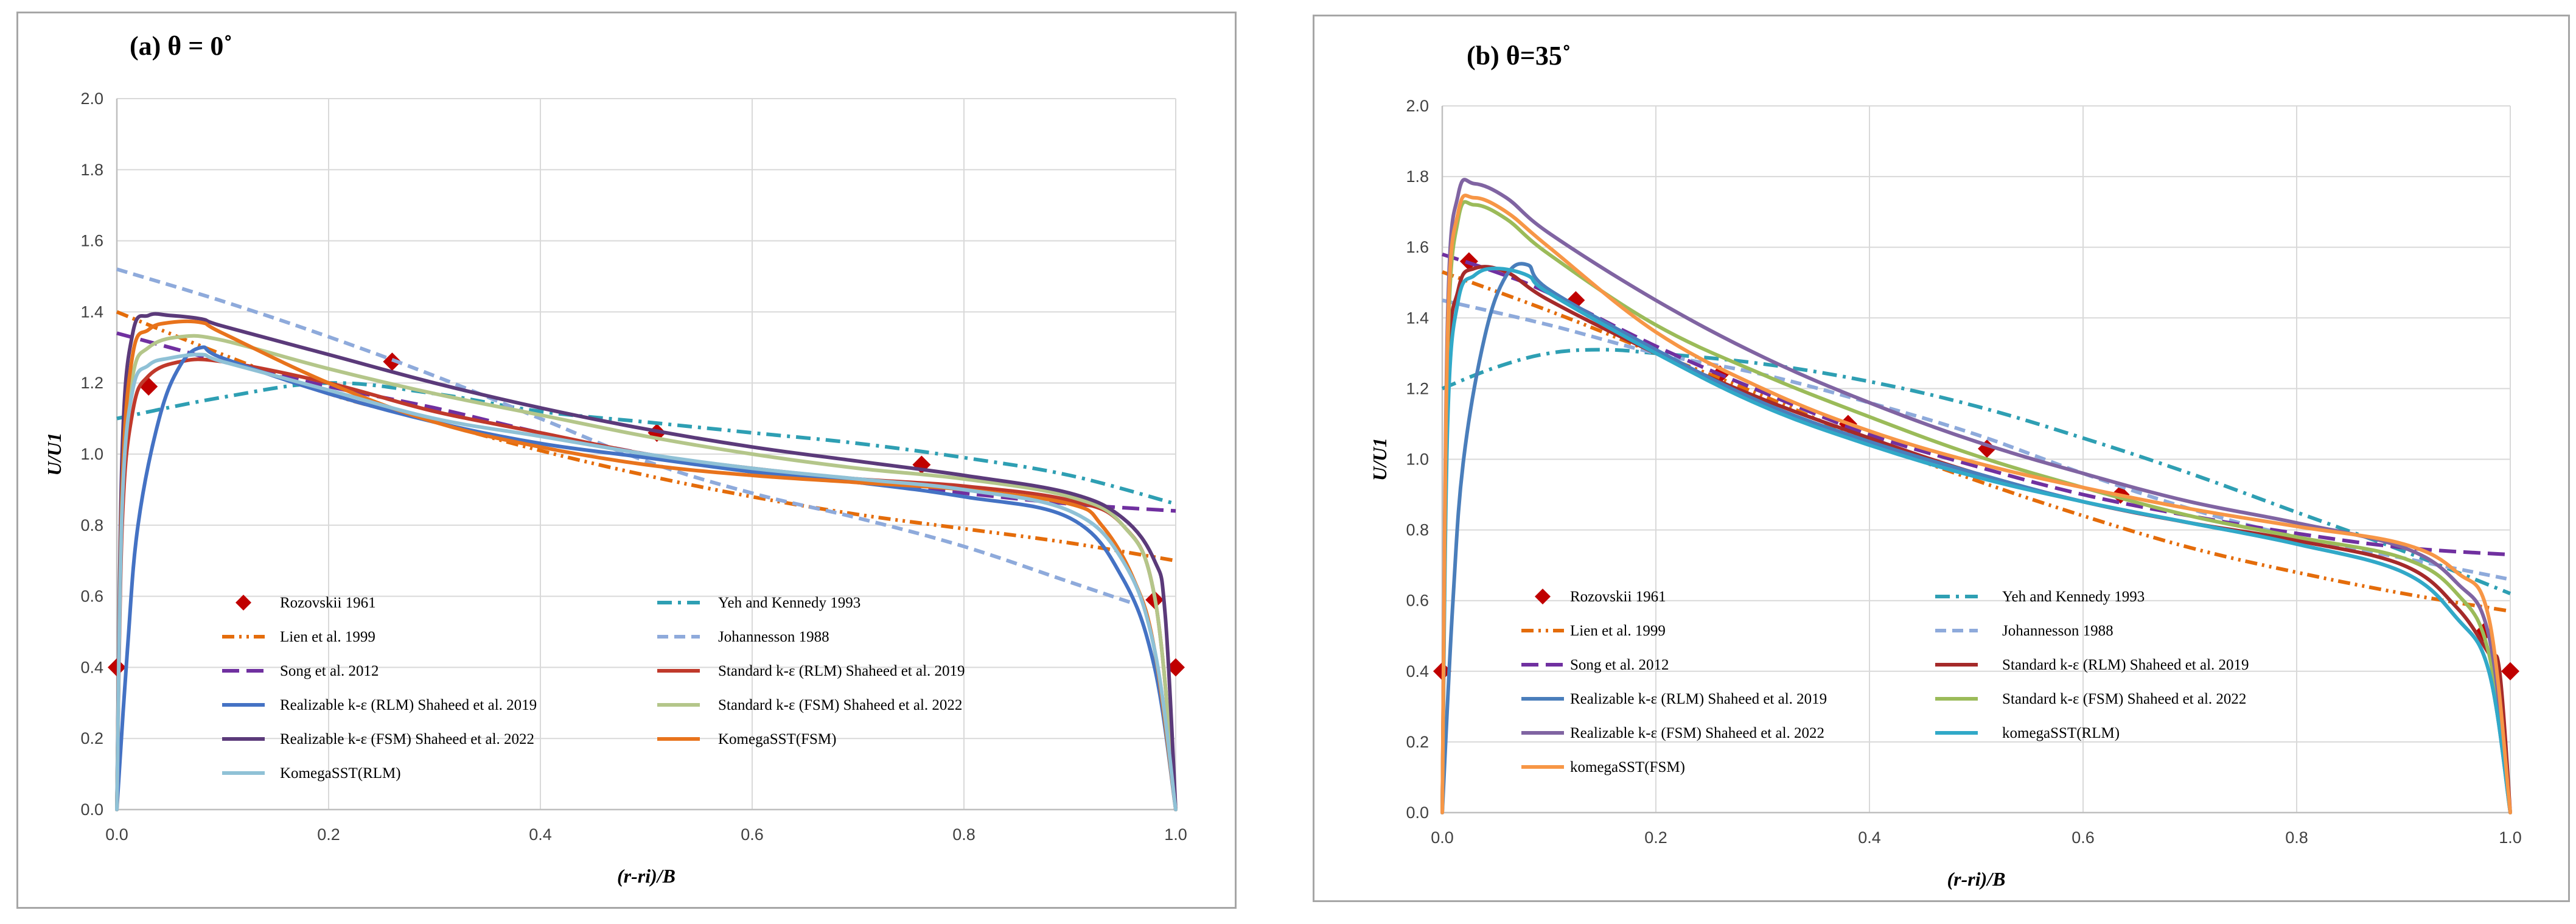 The image size is (2576, 924). Describe the element at coordinates (1543, 596) in the screenshot. I see `legend-marker` at that location.